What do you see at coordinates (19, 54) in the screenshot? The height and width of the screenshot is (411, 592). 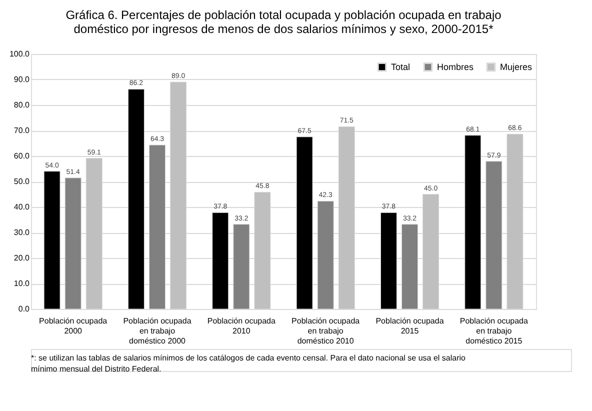 I see `y-tick-label: 100.0` at bounding box center [19, 54].